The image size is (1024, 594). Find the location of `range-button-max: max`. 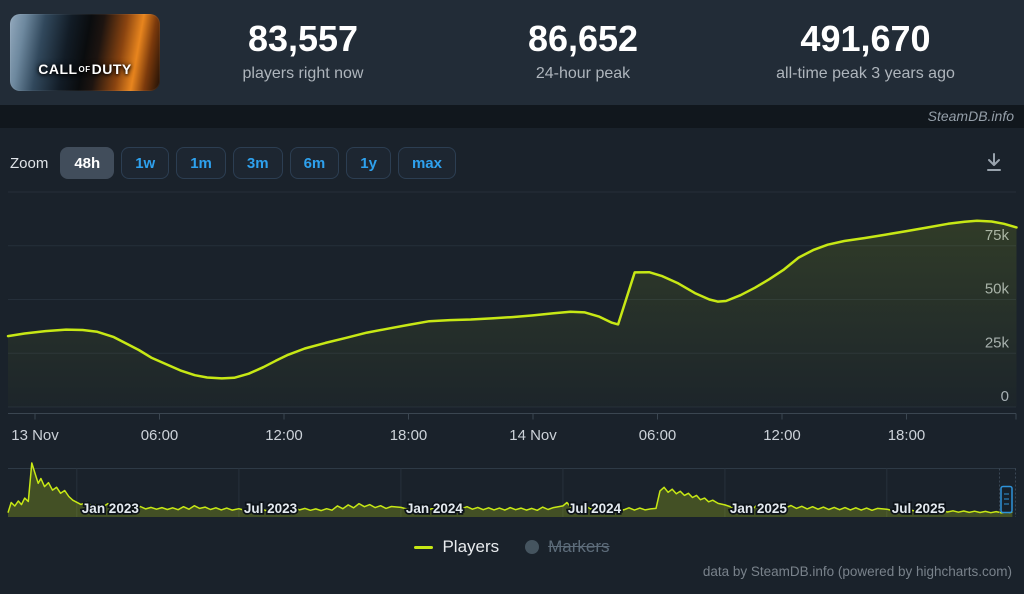

range-button-max: max is located at coordinates (426, 163).